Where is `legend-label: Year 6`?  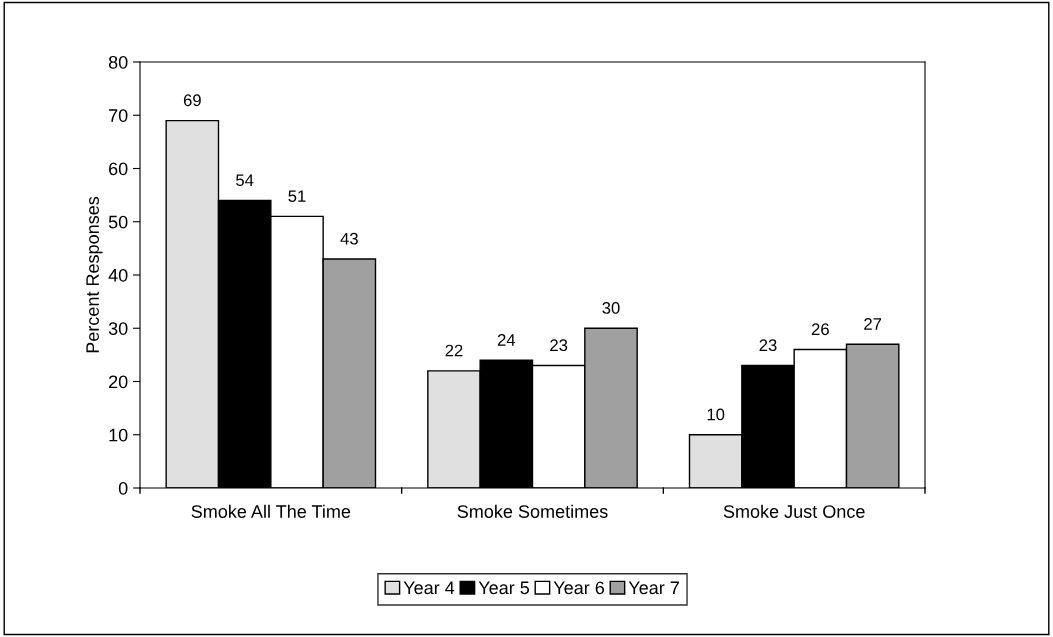
legend-label: Year 6 is located at coordinates (579, 588).